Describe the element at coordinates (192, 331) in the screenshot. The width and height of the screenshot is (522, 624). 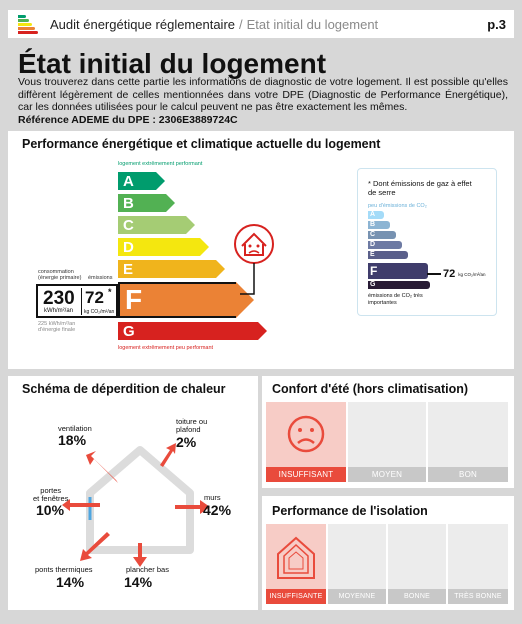
I see `dpe-class-g: G` at that location.